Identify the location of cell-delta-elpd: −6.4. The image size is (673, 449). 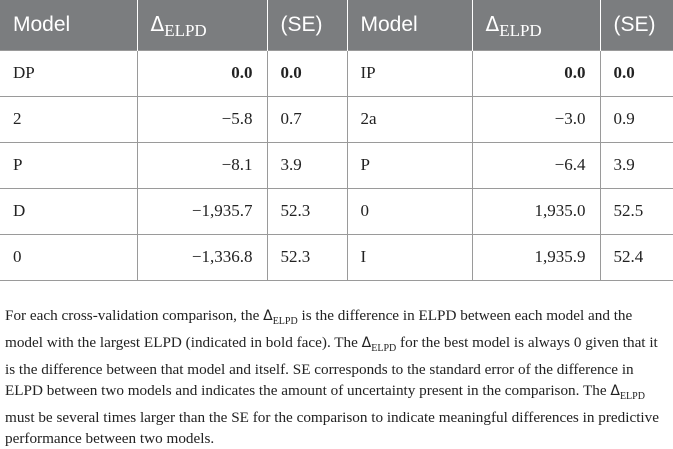
(536, 165).